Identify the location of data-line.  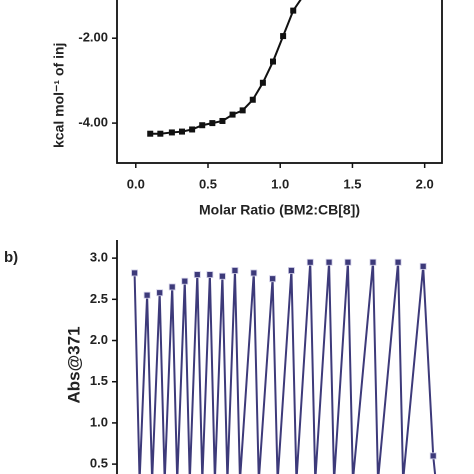
(226, 67).